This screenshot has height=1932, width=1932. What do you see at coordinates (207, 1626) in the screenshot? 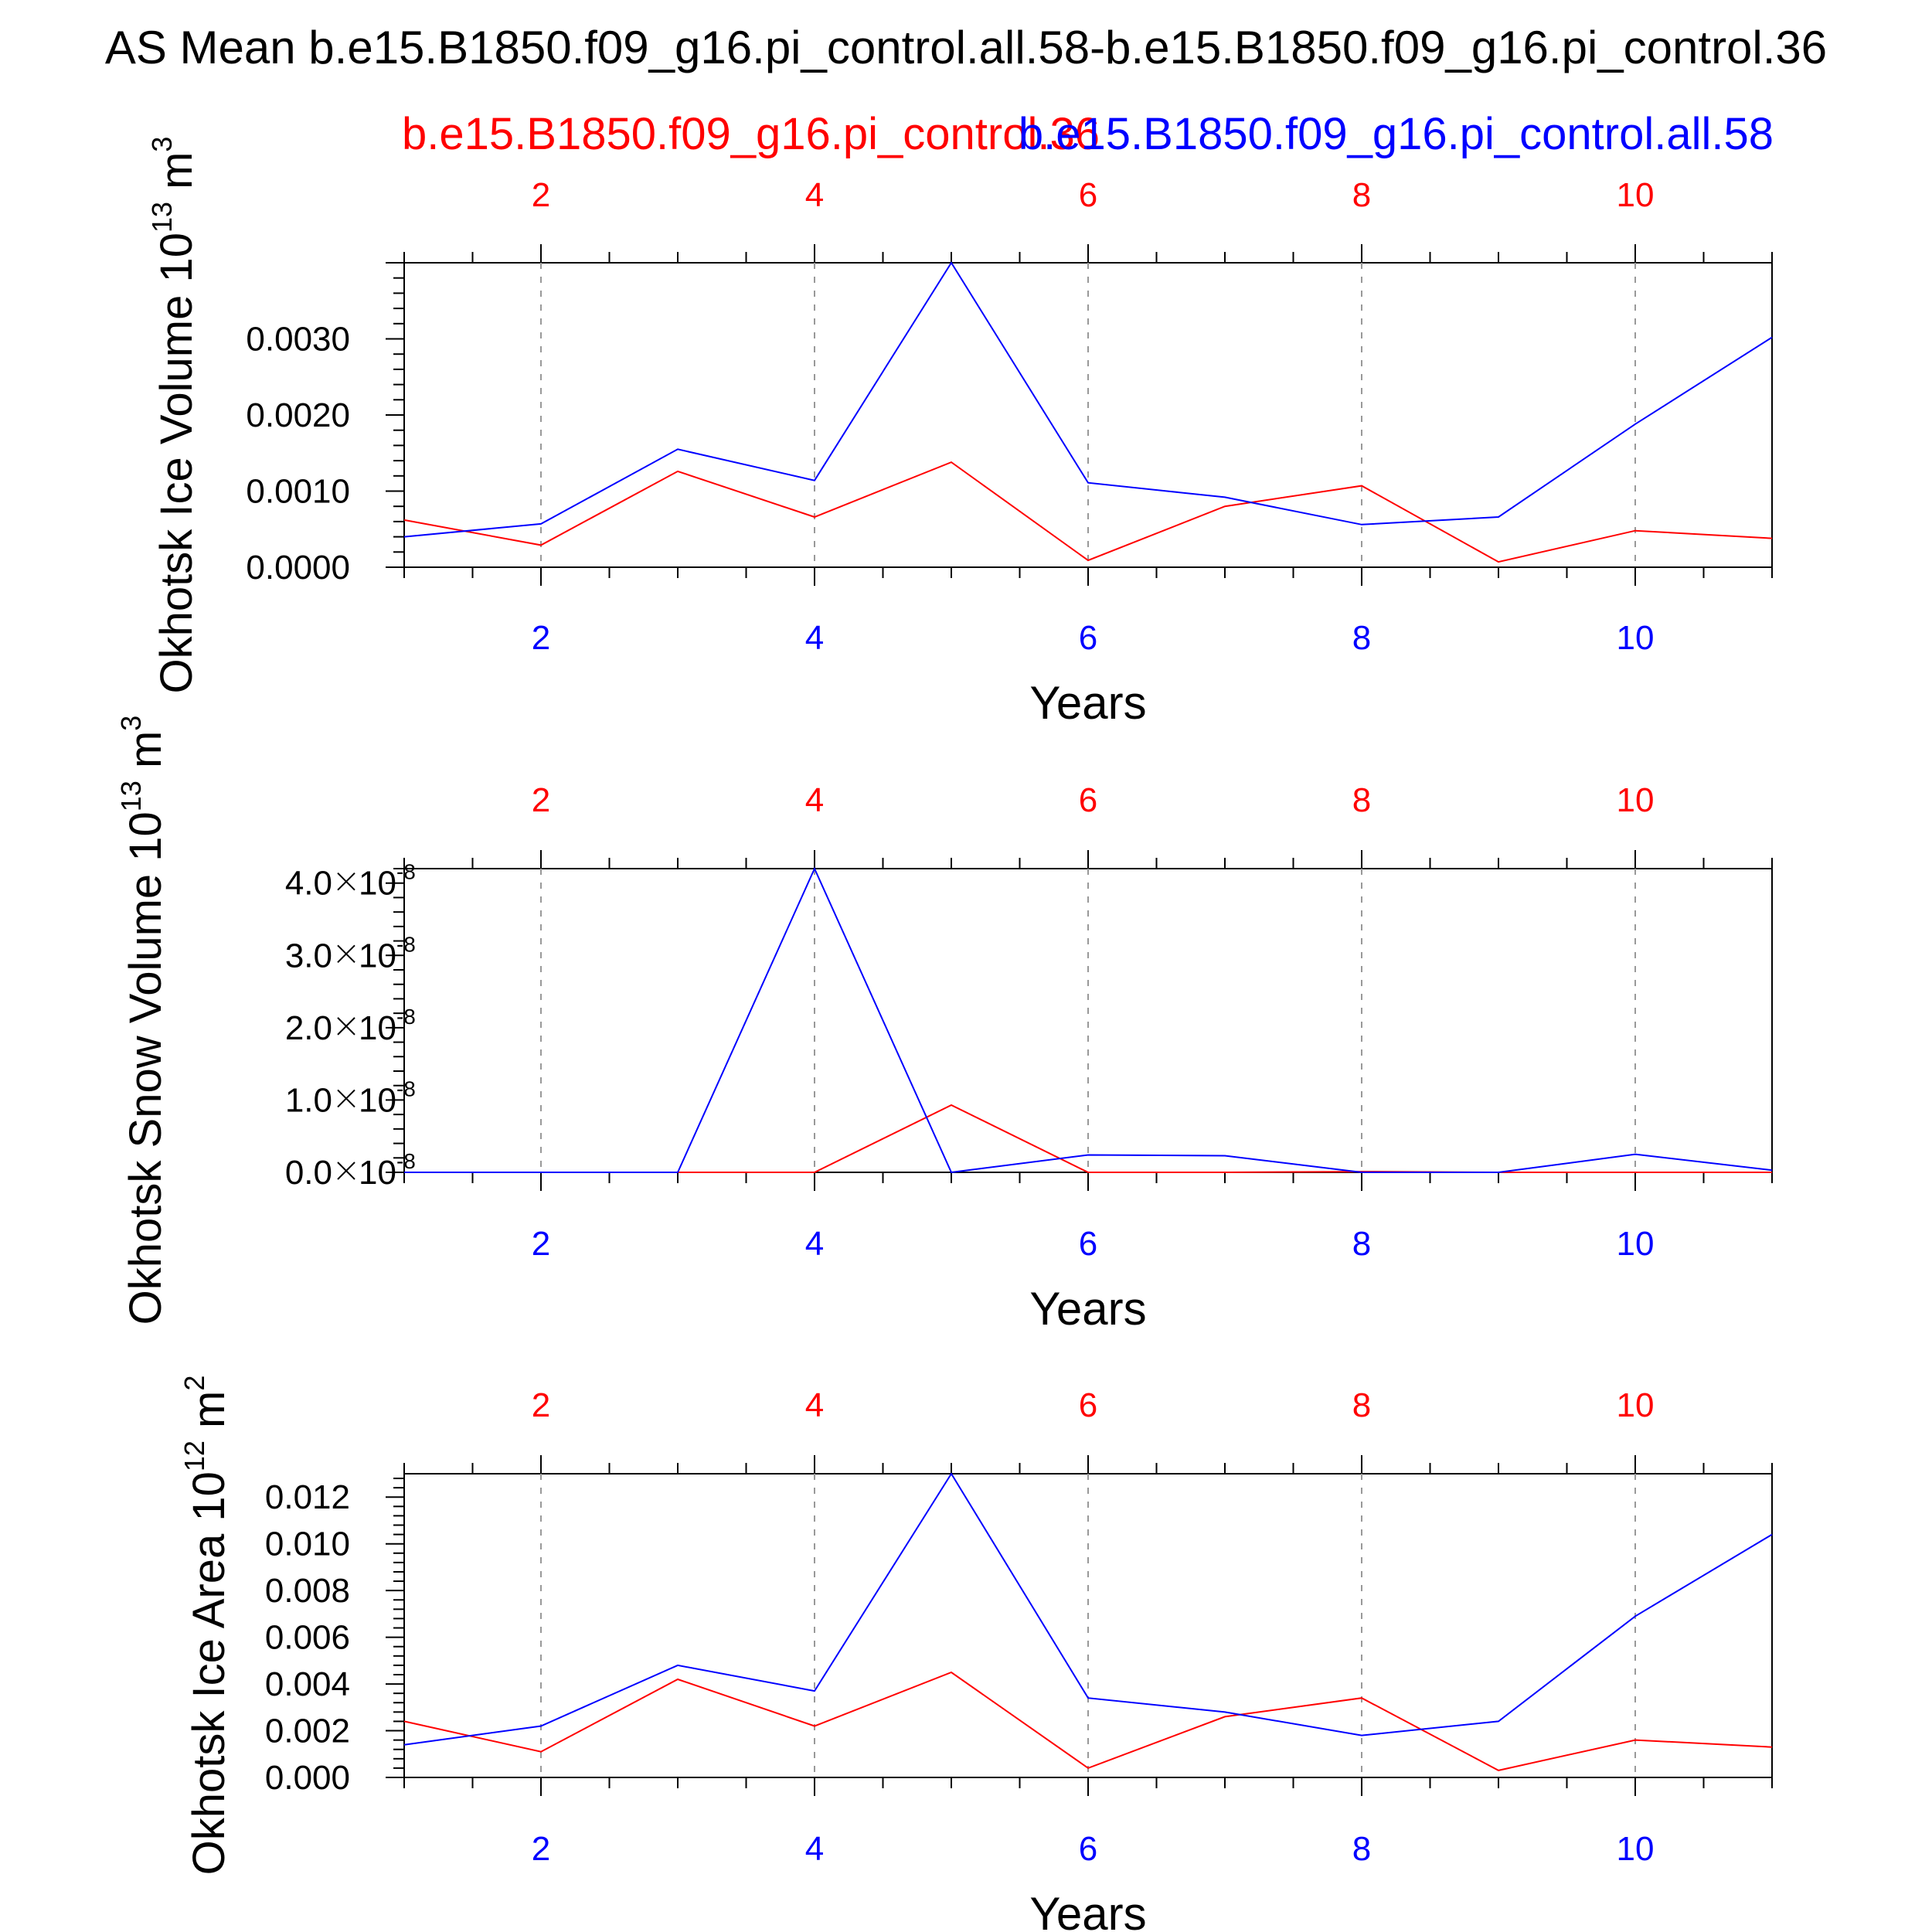
I see `y-axis-label: Okhotsk Ice Area 1012 m2` at bounding box center [207, 1626].